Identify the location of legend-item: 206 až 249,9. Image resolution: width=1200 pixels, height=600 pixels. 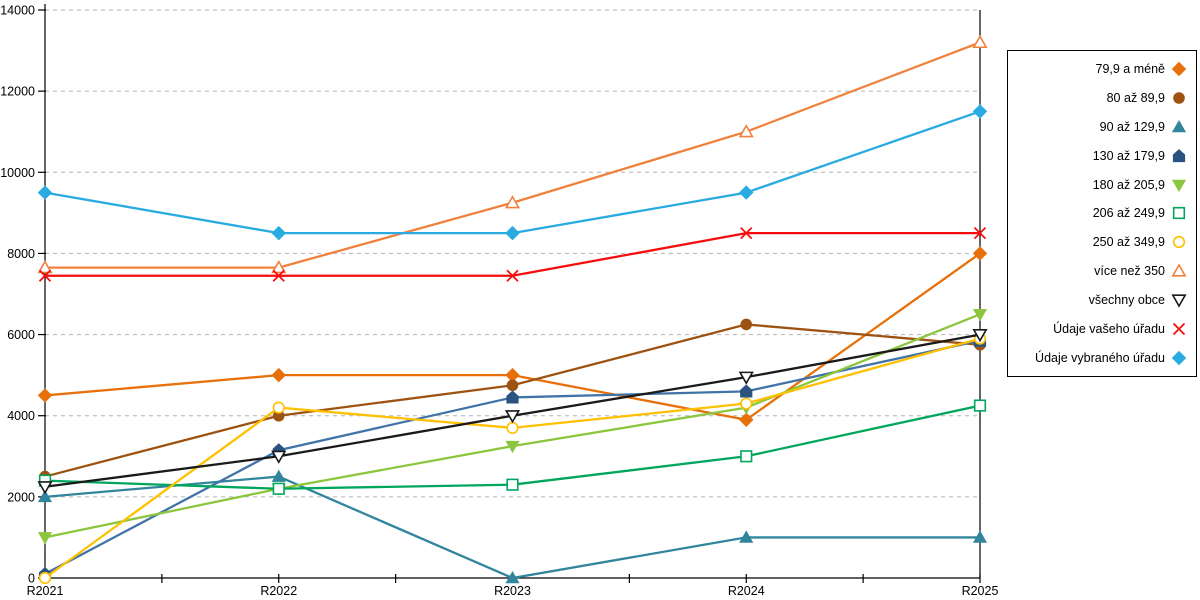
(1102, 213).